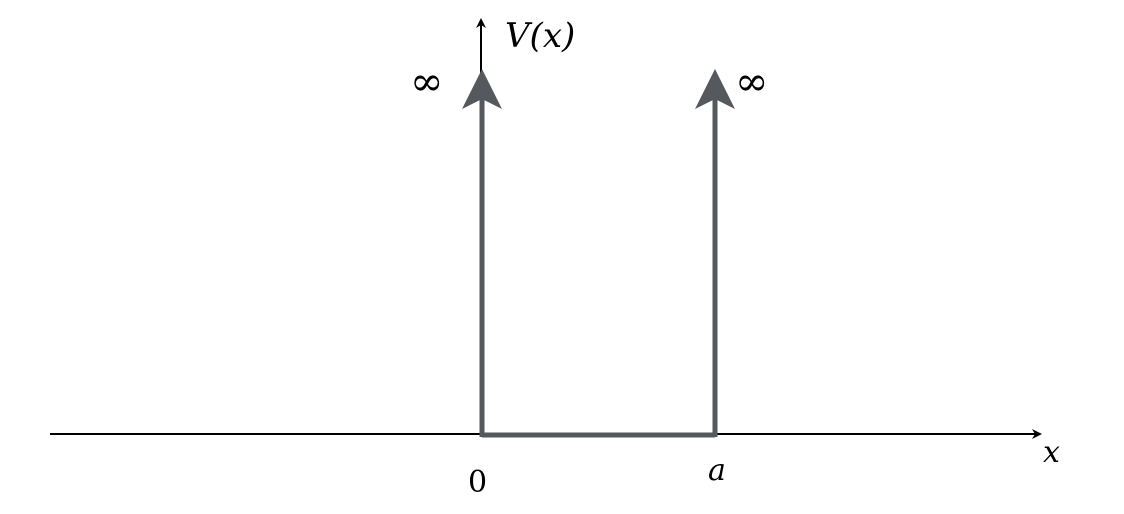 The height and width of the screenshot is (514, 1124). Describe the element at coordinates (426, 82) in the screenshot. I see `left-infinity-label: ∞` at that location.